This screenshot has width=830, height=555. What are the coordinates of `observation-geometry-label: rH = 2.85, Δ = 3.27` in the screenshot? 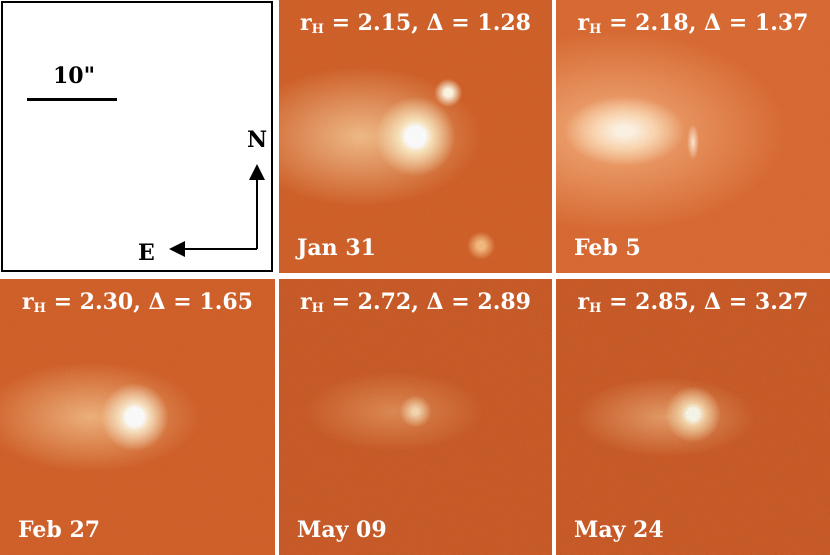 It's located at (693, 302).